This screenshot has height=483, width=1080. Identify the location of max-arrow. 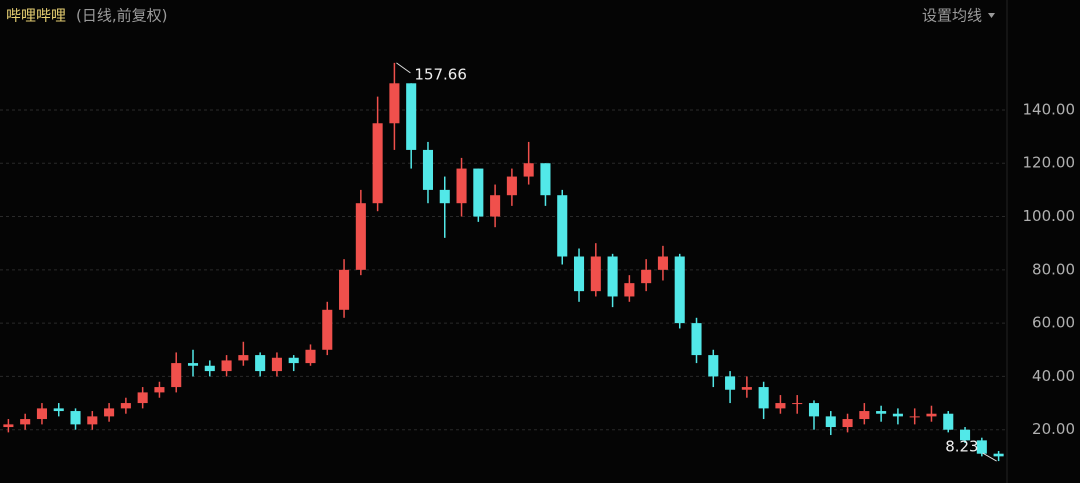
(403, 68).